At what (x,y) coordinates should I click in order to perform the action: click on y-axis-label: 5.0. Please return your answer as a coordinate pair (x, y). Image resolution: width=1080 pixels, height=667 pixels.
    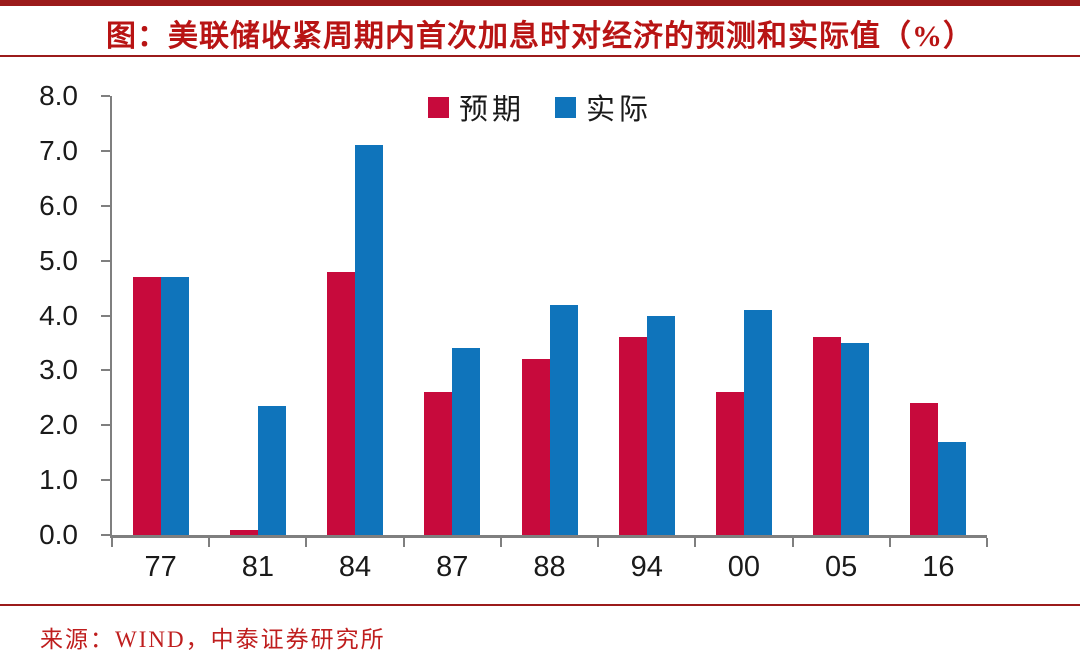
    Looking at the image, I should click on (58, 260).